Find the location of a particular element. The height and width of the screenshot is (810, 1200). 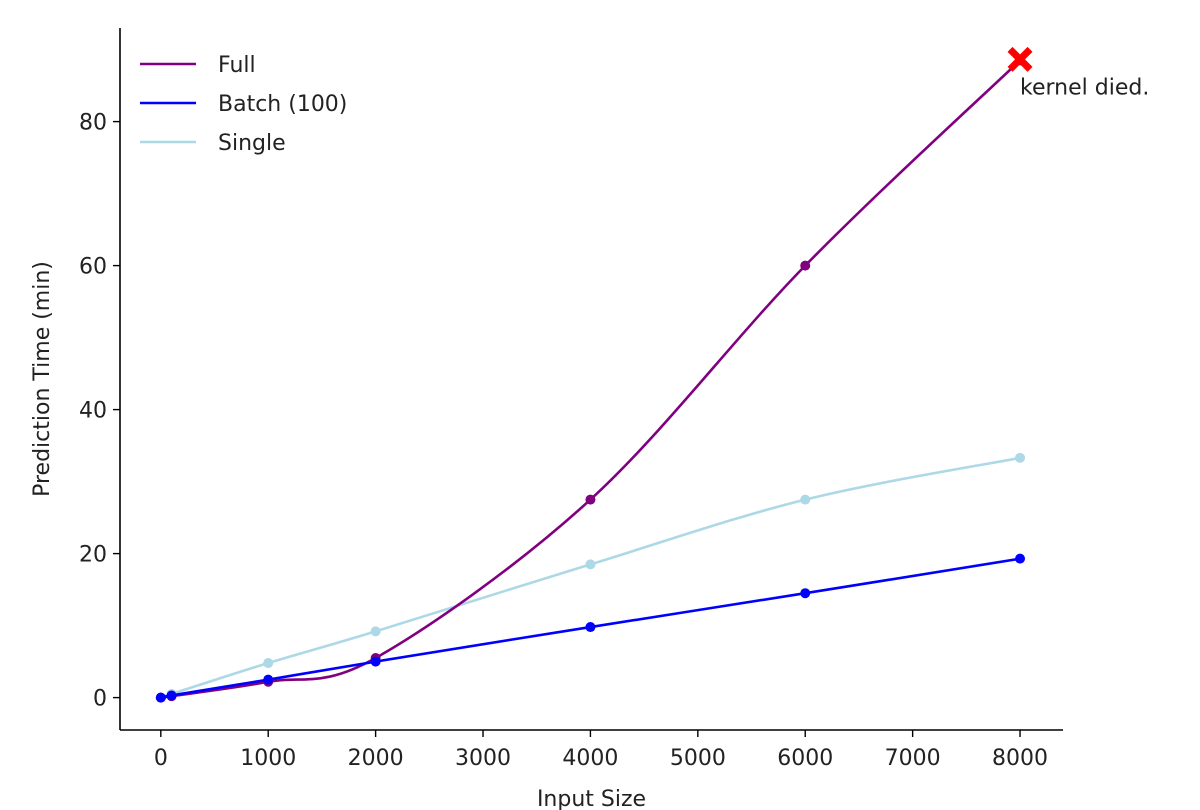

x-tick-label: 8000 is located at coordinates (1020, 758).